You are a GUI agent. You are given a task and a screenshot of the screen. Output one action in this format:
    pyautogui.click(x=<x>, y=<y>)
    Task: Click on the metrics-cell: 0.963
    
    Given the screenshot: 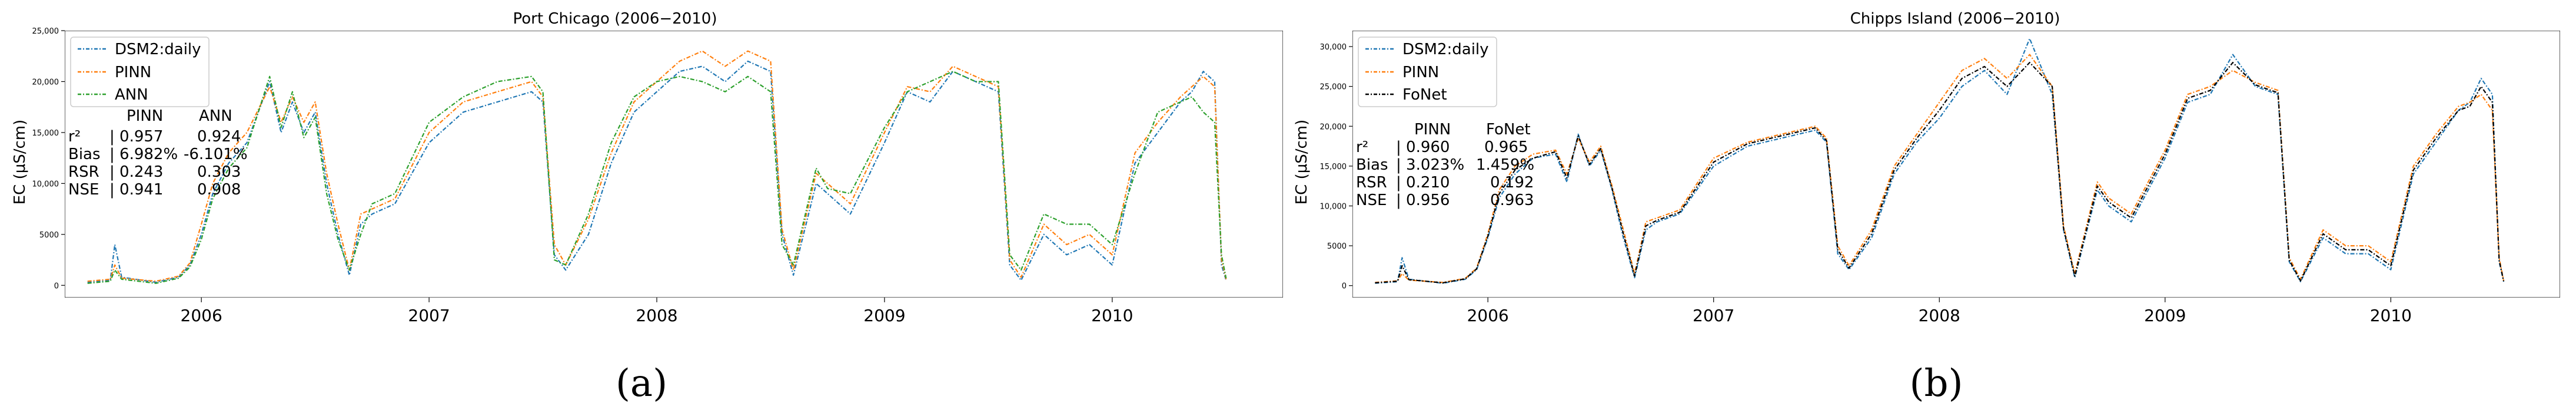 What is the action you would take?
    pyautogui.click(x=1512, y=200)
    